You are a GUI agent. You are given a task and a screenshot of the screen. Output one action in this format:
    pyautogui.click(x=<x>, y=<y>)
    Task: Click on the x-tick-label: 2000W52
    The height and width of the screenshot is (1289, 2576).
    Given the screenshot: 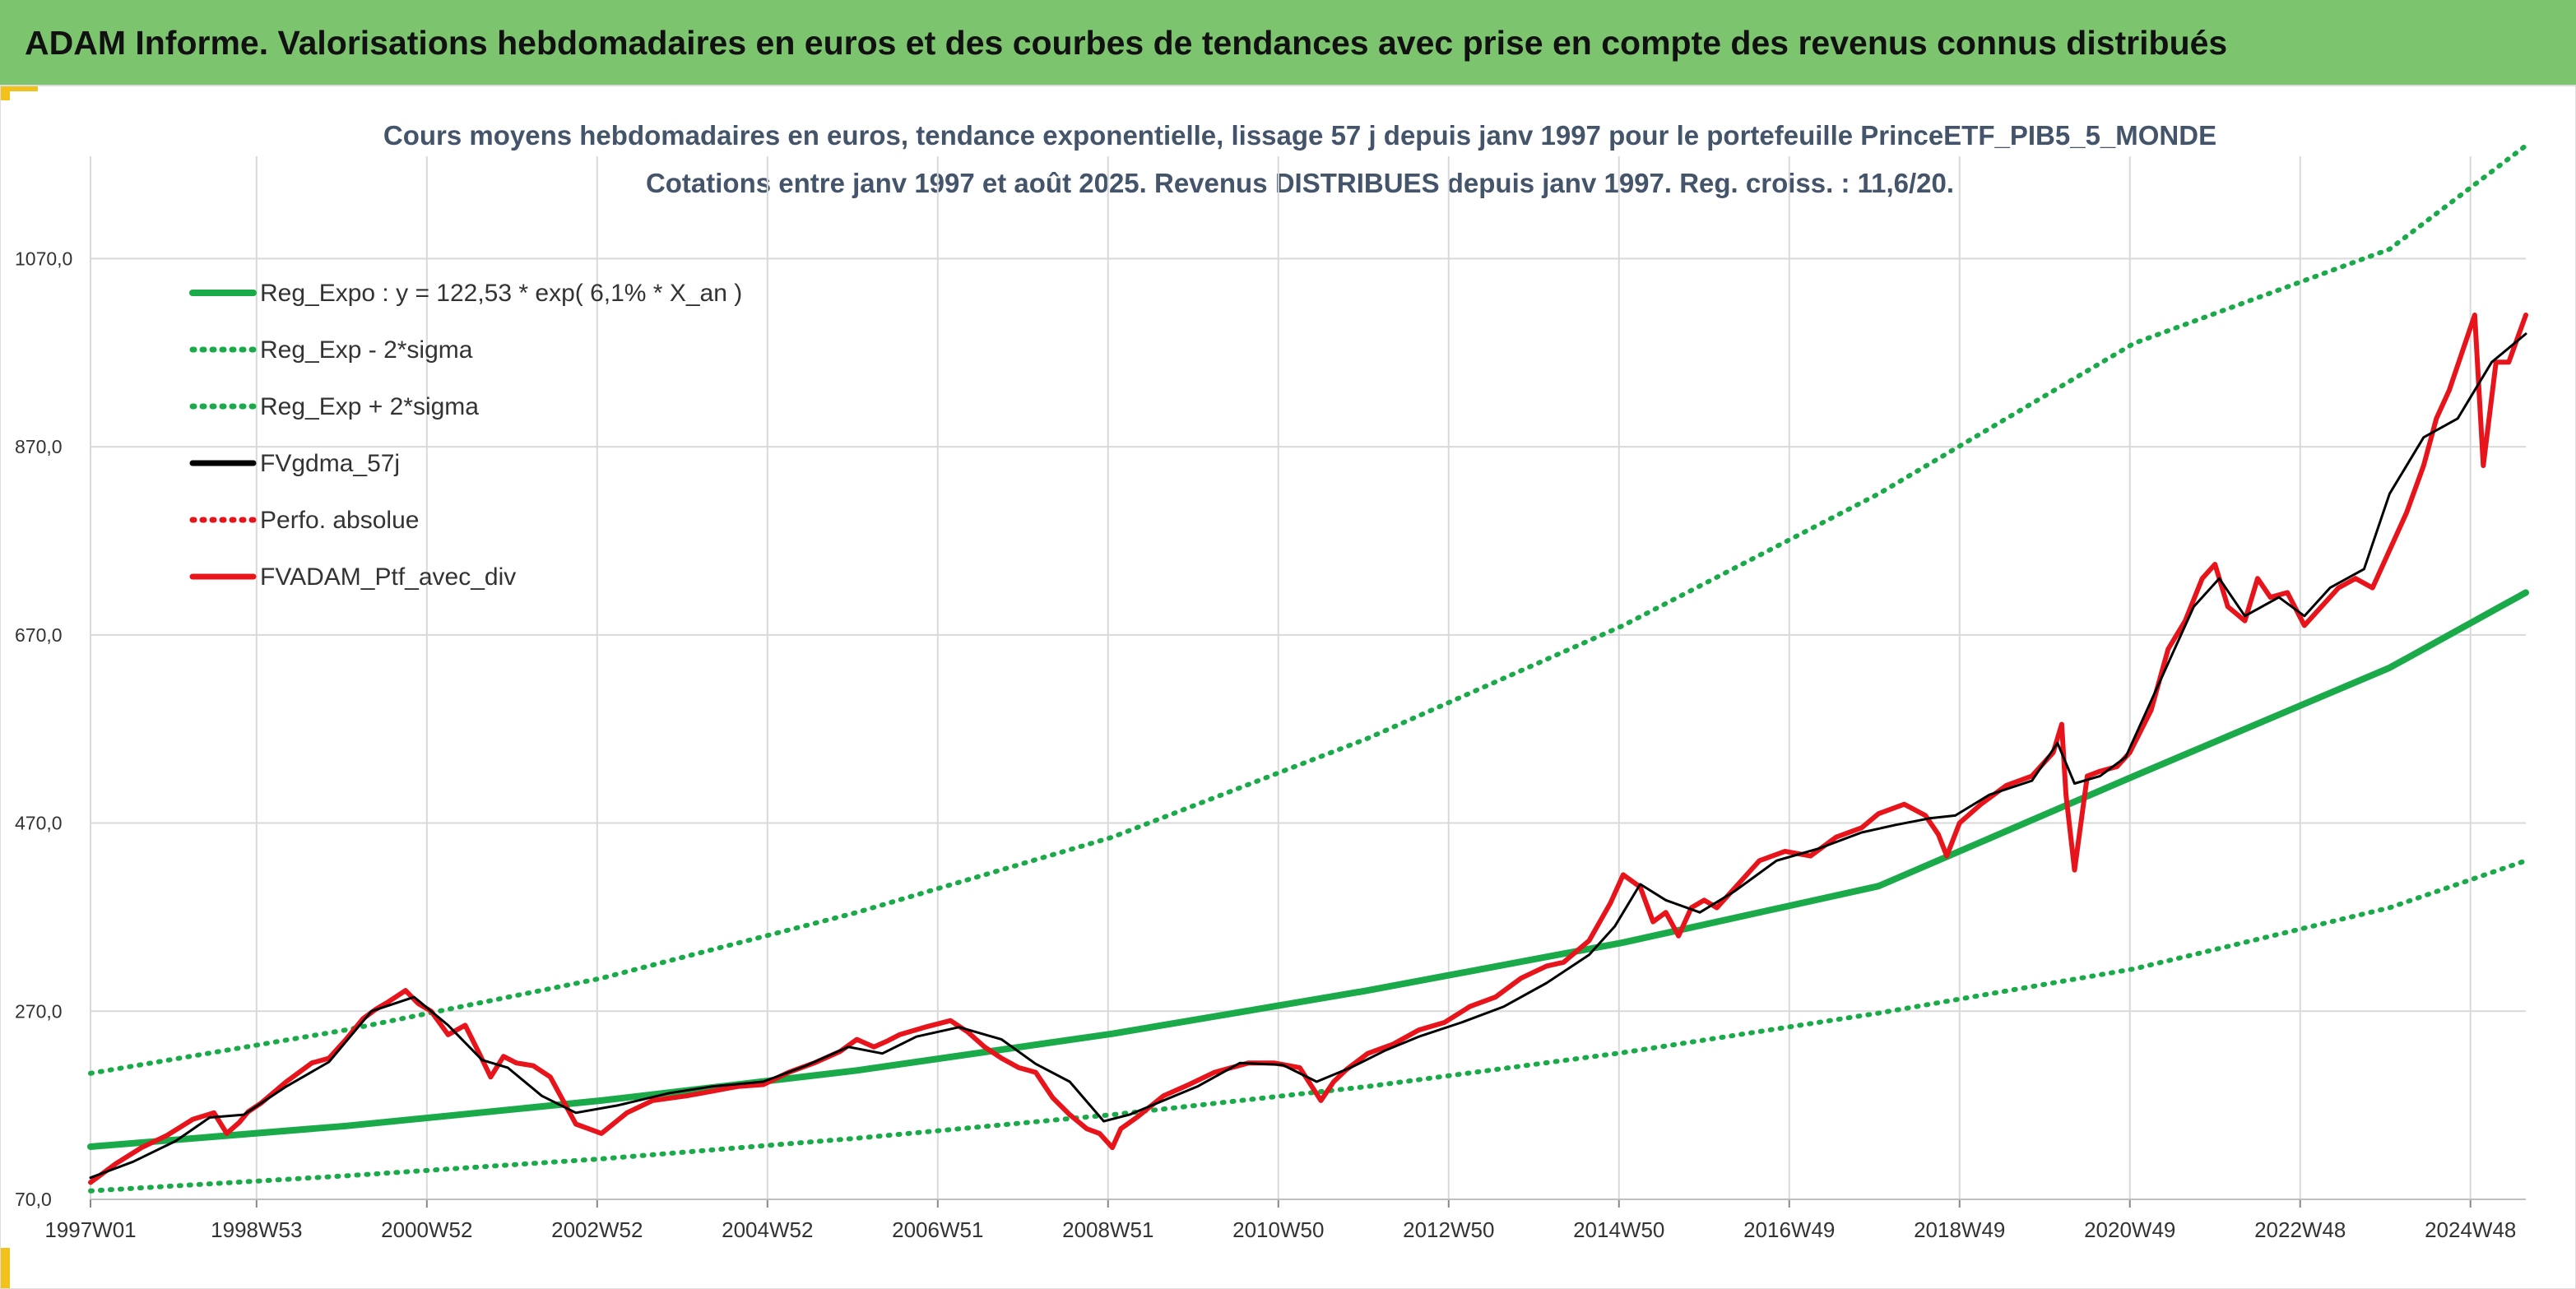 What is the action you would take?
    pyautogui.click(x=427, y=1229)
    